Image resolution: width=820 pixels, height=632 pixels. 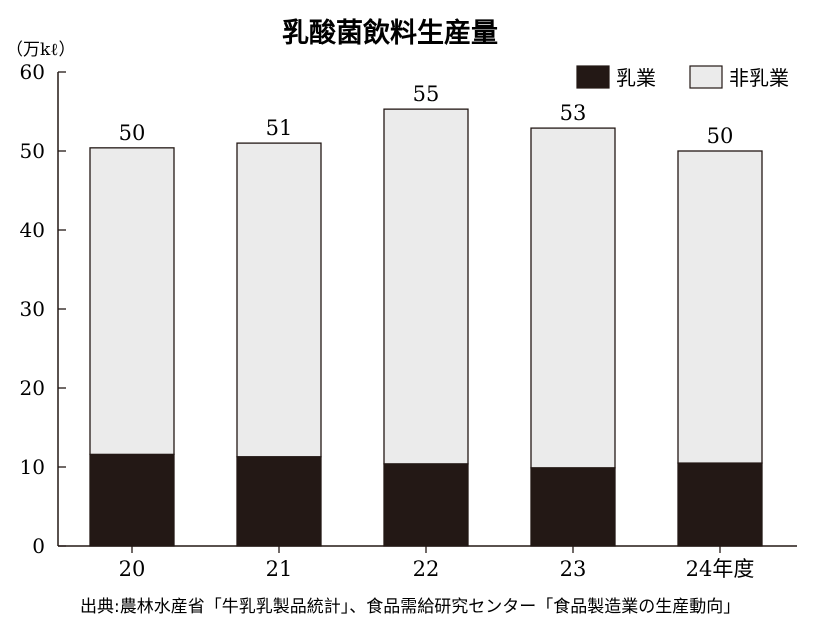 What do you see at coordinates (573, 113) in the screenshot?
I see `total-value-label-3: 53` at bounding box center [573, 113].